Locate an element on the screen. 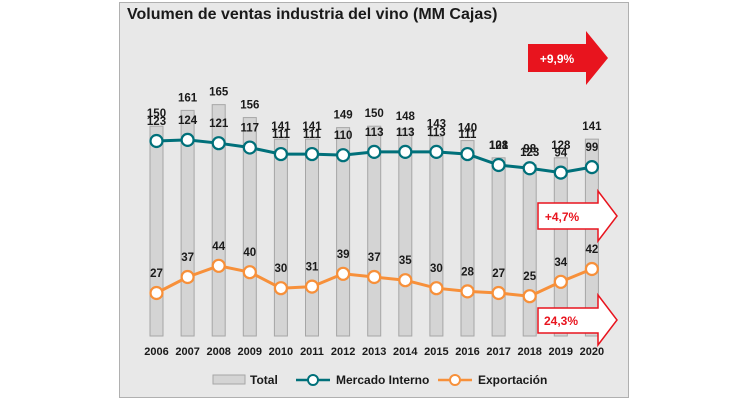  label-total-2009: 156 is located at coordinates (249, 106).